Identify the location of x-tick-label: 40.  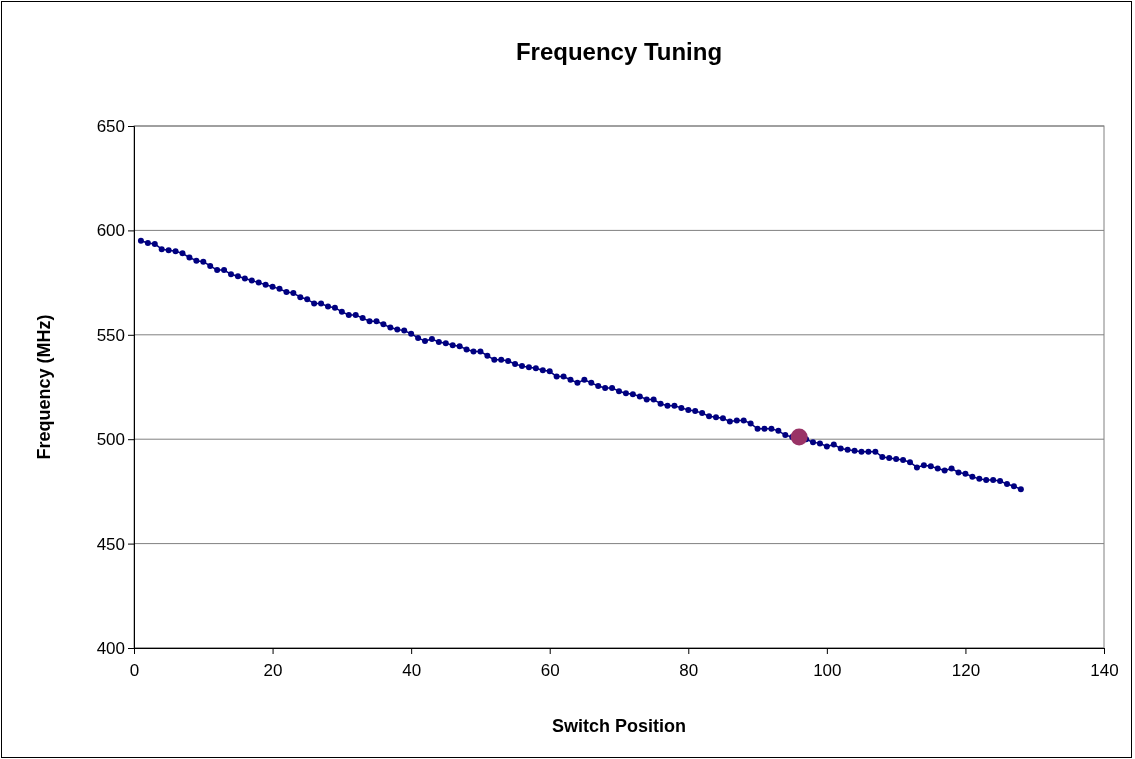
(412, 670).